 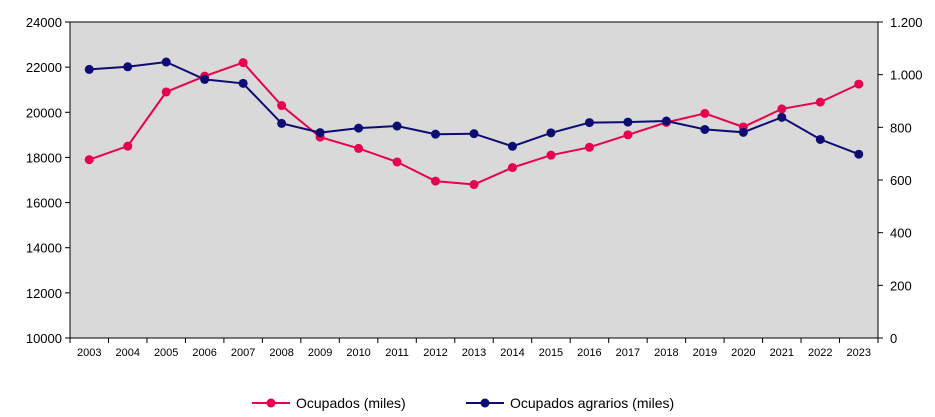 I want to click on x-tick-label: 2013, so click(x=474, y=353).